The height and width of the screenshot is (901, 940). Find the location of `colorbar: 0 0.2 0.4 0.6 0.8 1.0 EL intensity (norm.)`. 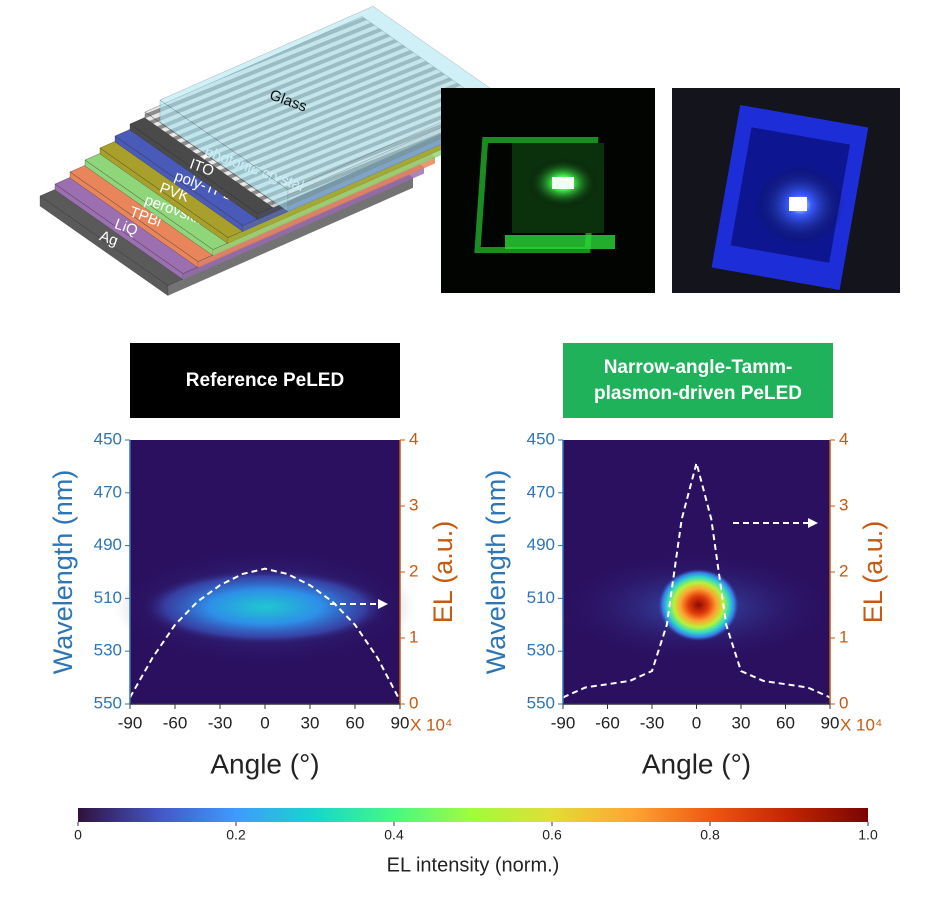

colorbar: 0 0.2 0.4 0.6 0.8 1.0 EL intensity (norm.) is located at coordinates (476, 842).